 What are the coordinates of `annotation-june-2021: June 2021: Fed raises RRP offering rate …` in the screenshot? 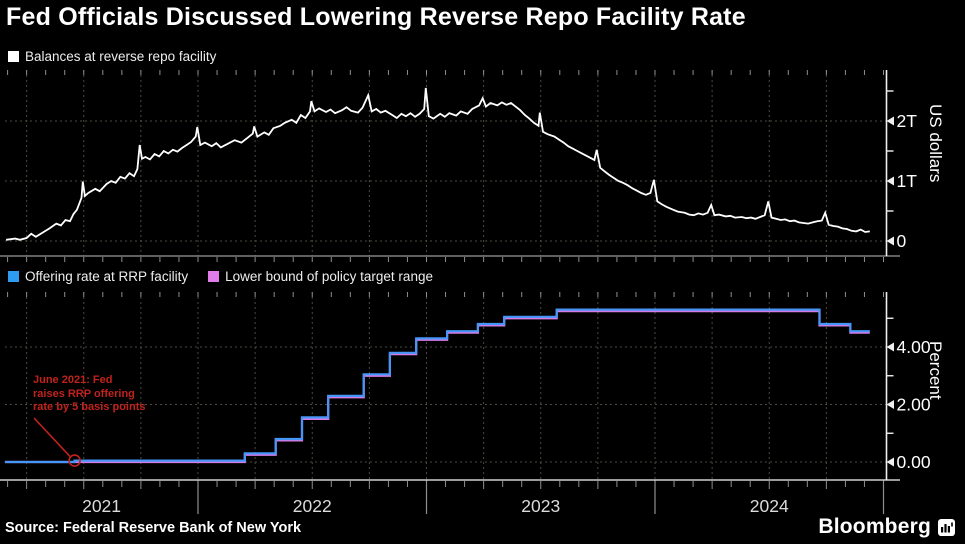 It's located at (89, 394).